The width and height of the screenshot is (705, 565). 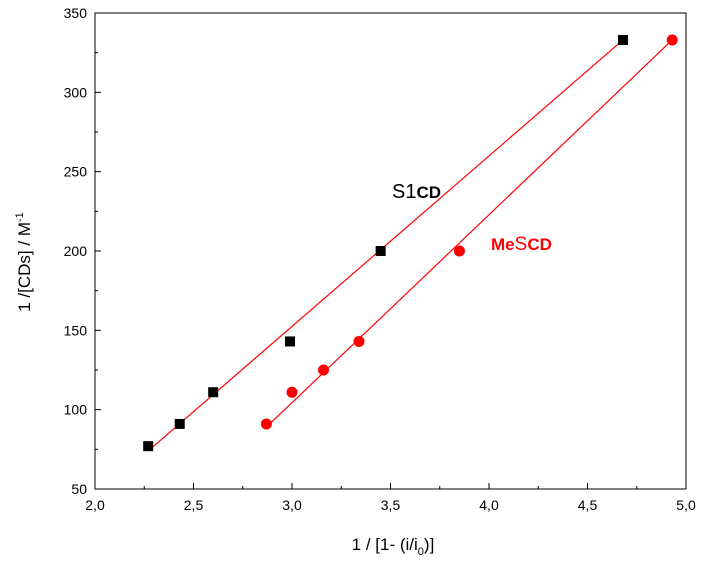 What do you see at coordinates (20, 217) in the screenshot?
I see `y-axis-title-sup: -1` at bounding box center [20, 217].